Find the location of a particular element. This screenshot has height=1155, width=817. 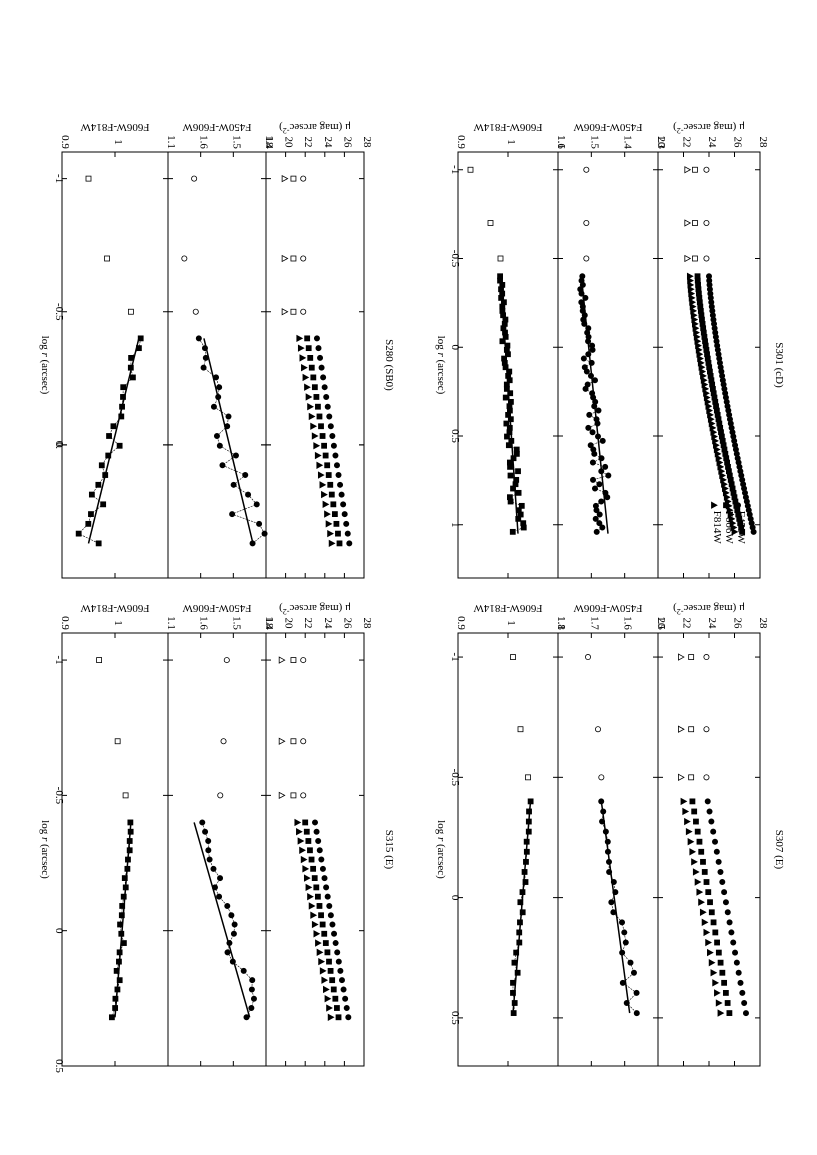

y-tick-label-c1: 1.6 is located at coordinates (204, 623).